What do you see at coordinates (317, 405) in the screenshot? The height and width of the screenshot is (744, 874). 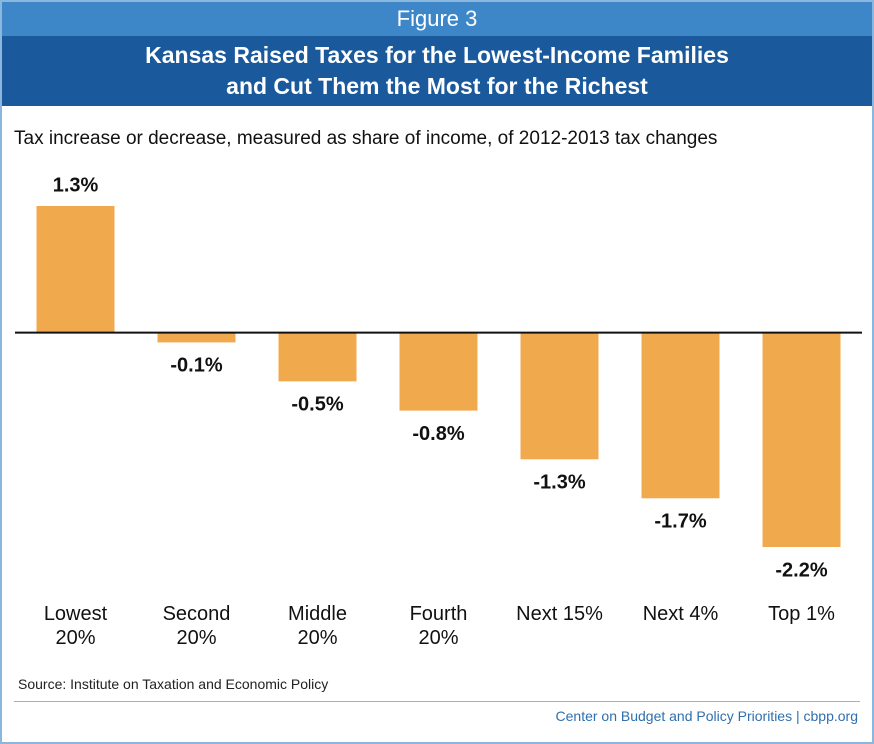 I see `value-label: -0.5%` at bounding box center [317, 405].